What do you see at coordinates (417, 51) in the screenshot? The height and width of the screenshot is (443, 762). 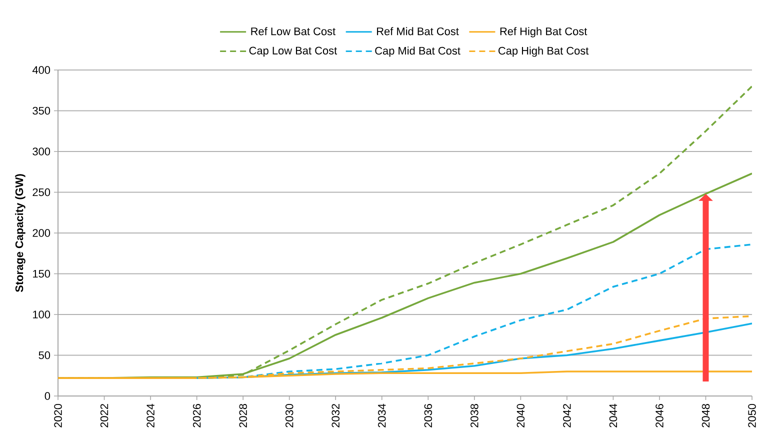 I see `legend-label: Cap Mid Bat Cost` at bounding box center [417, 51].